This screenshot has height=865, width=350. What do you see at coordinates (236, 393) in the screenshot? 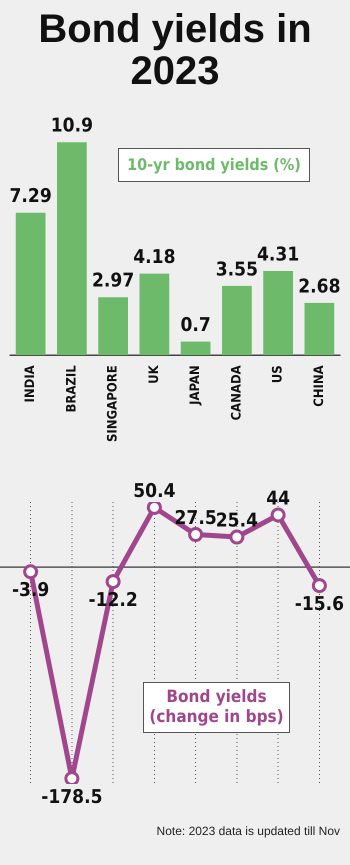
I see `x-tick-label: CANADA` at bounding box center [236, 393].